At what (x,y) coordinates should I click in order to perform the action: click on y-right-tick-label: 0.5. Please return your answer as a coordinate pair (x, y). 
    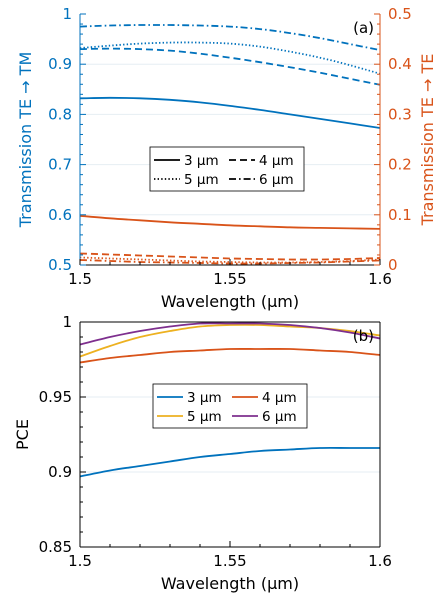
    Looking at the image, I should click on (400, 14).